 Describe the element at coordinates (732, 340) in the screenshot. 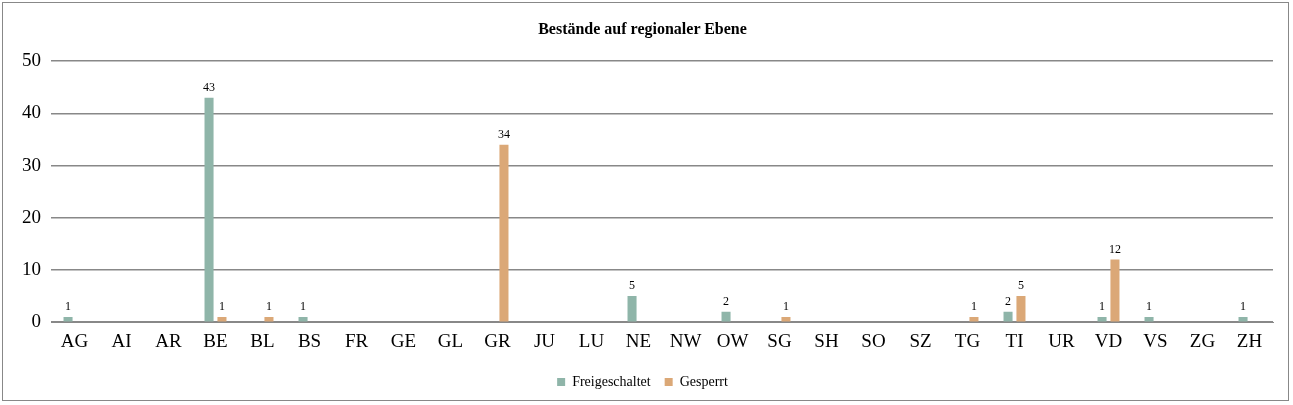

I see `x-tick-label: OW` at that location.